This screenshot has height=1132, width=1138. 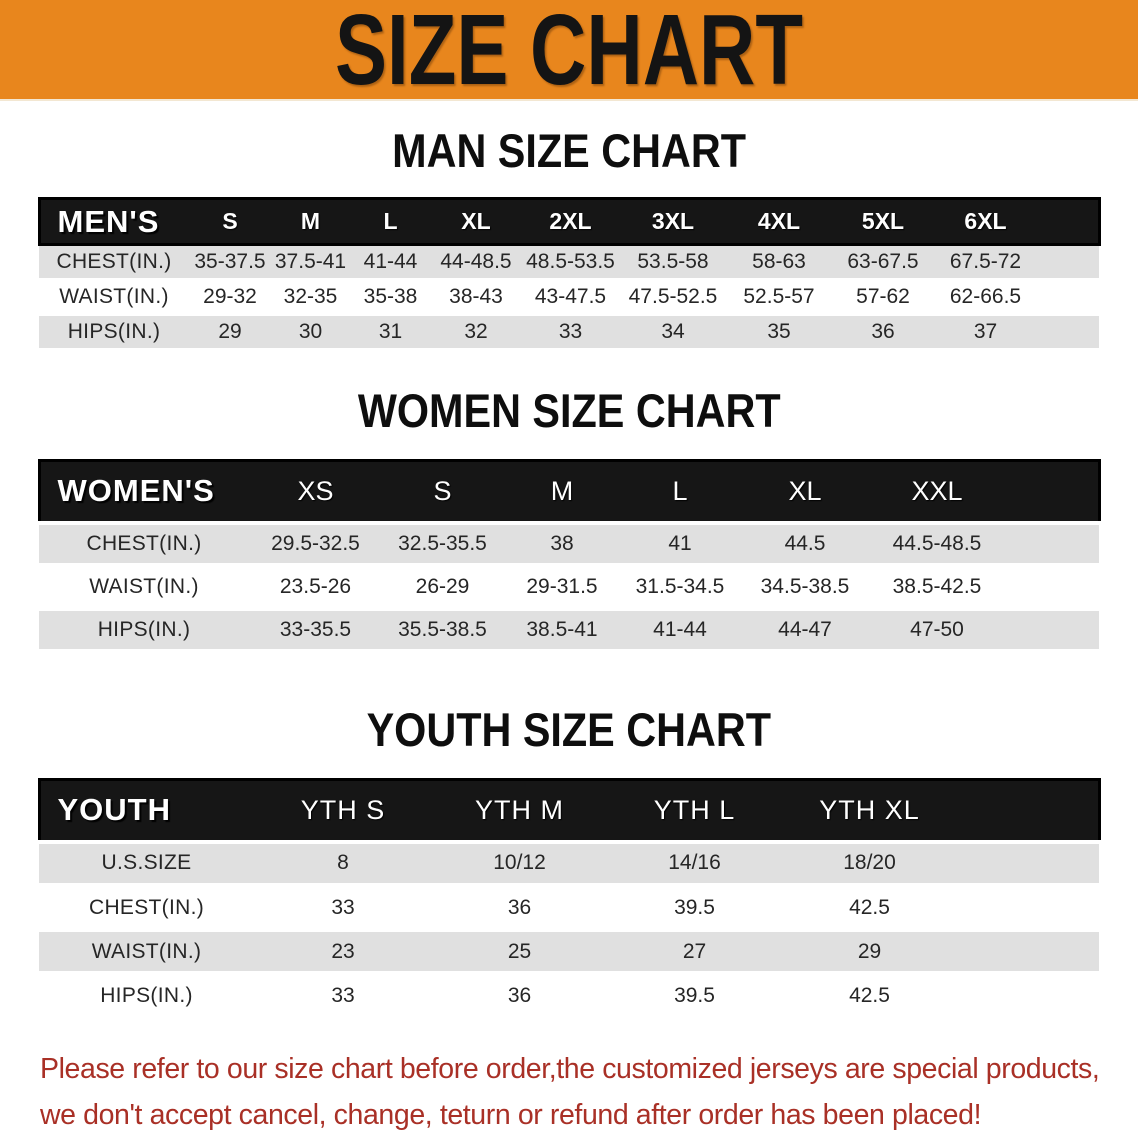 I want to click on size-value-cell: 37, so click(x=985, y=332).